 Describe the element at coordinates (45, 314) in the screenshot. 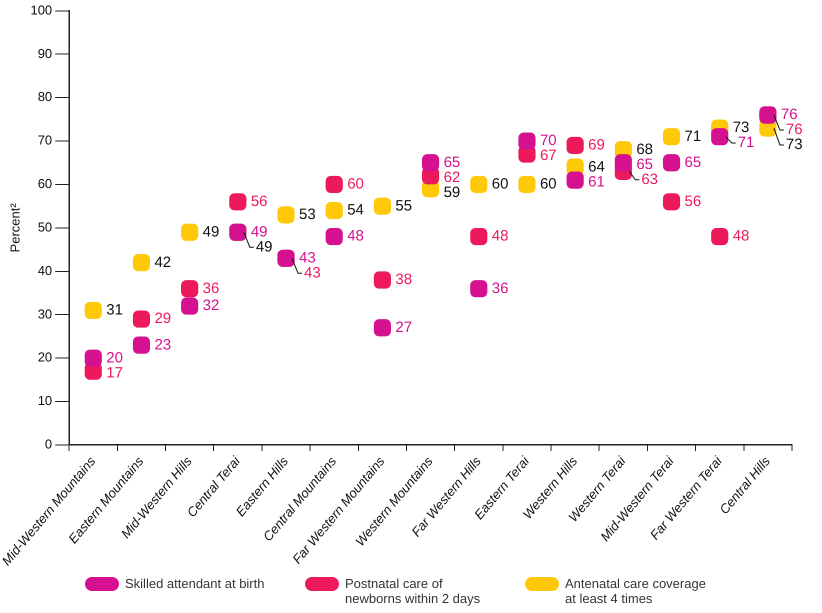

I see `y-tick-label: 30` at that location.